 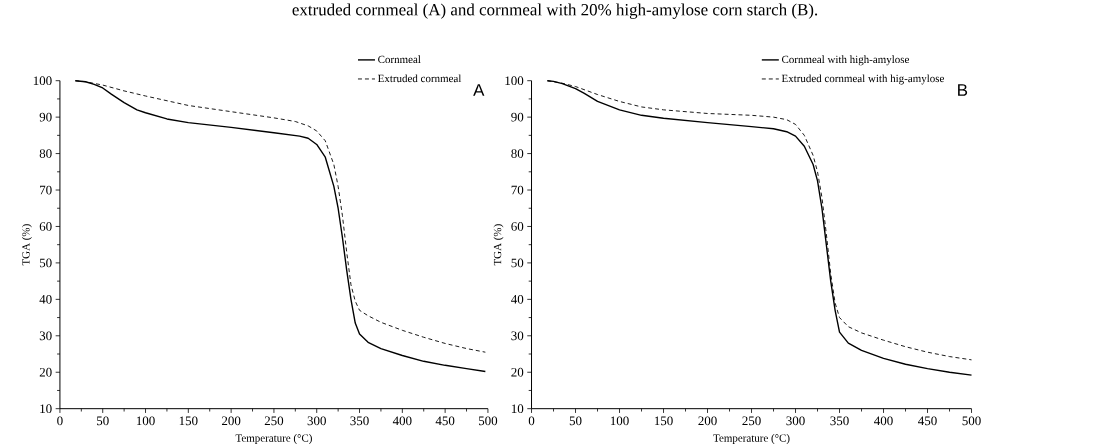 I want to click on legend-label: Cornmeal with high-amylose, so click(x=845, y=60).